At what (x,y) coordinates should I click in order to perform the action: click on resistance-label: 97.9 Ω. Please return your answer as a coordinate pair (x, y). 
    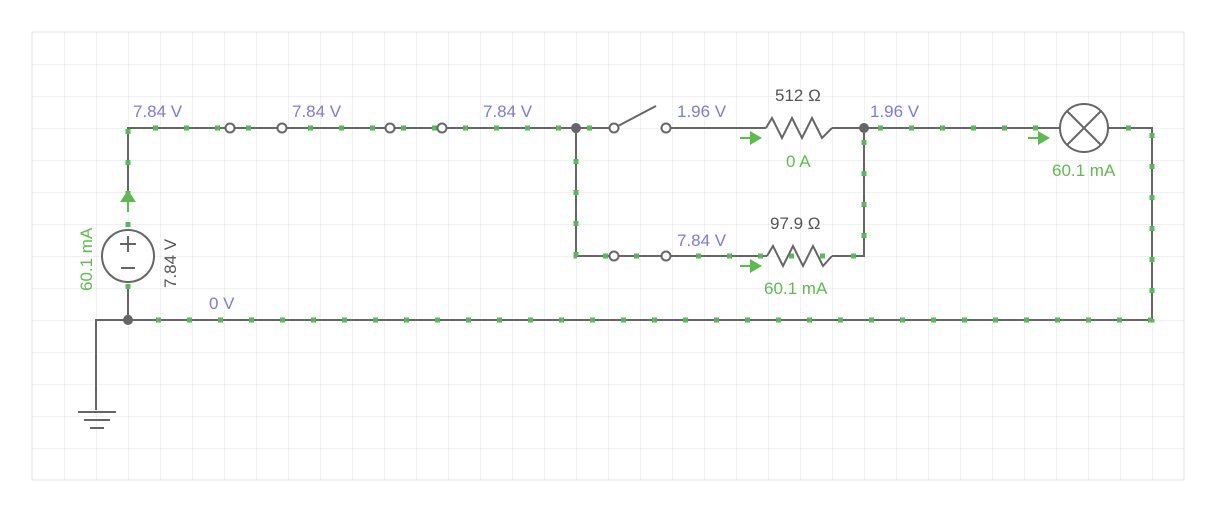
    Looking at the image, I should click on (795, 223).